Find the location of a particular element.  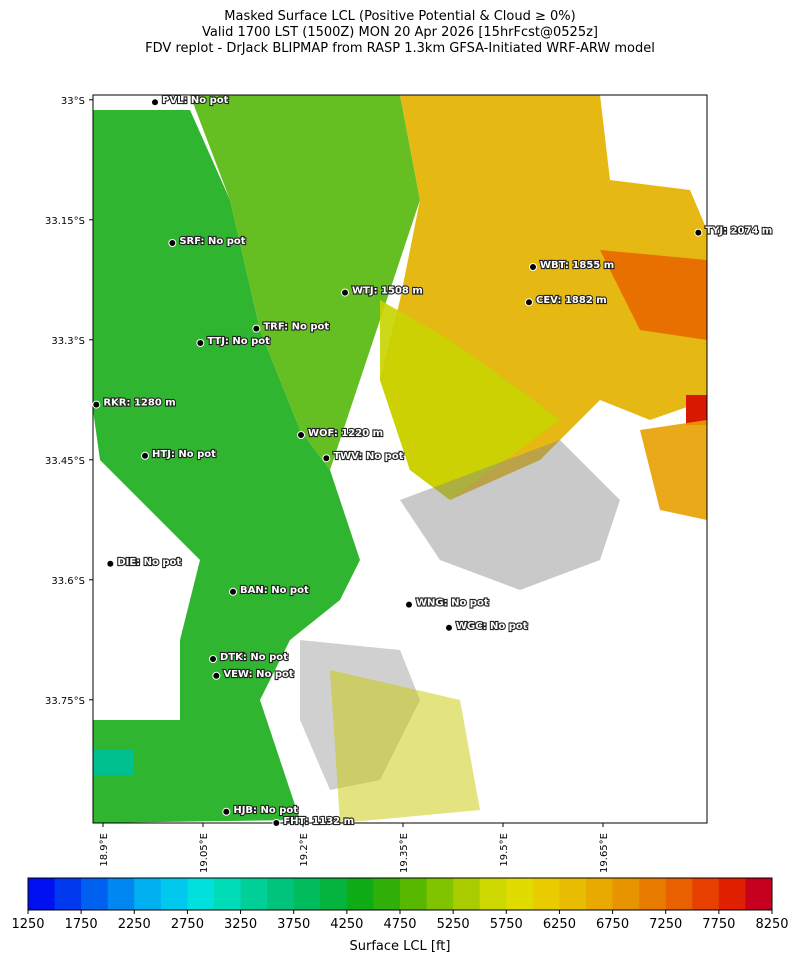

station-label: CEV: 1882 m is located at coordinates (571, 300).